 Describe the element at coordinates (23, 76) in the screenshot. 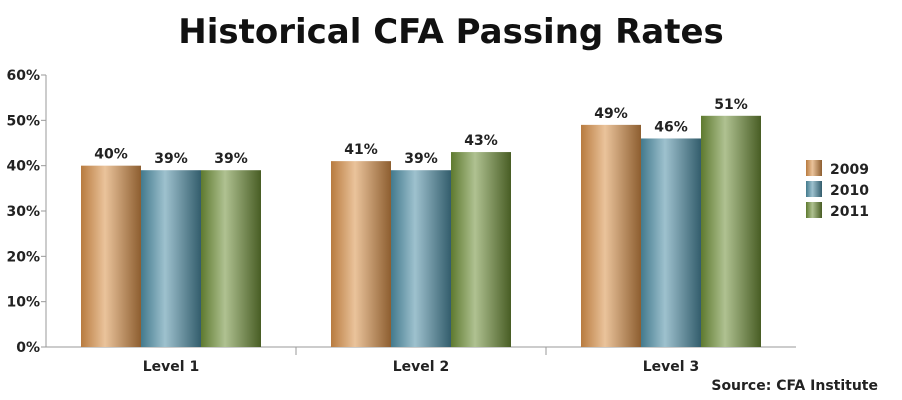

I see `y-tick-label: 60%` at that location.